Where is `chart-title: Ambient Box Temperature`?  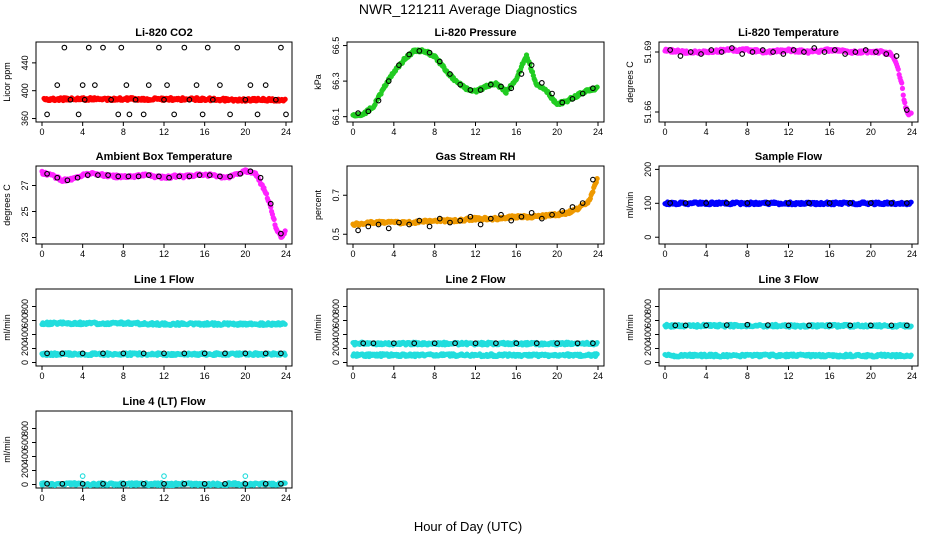
chart-title: Ambient Box Temperature is located at coordinates (164, 157).